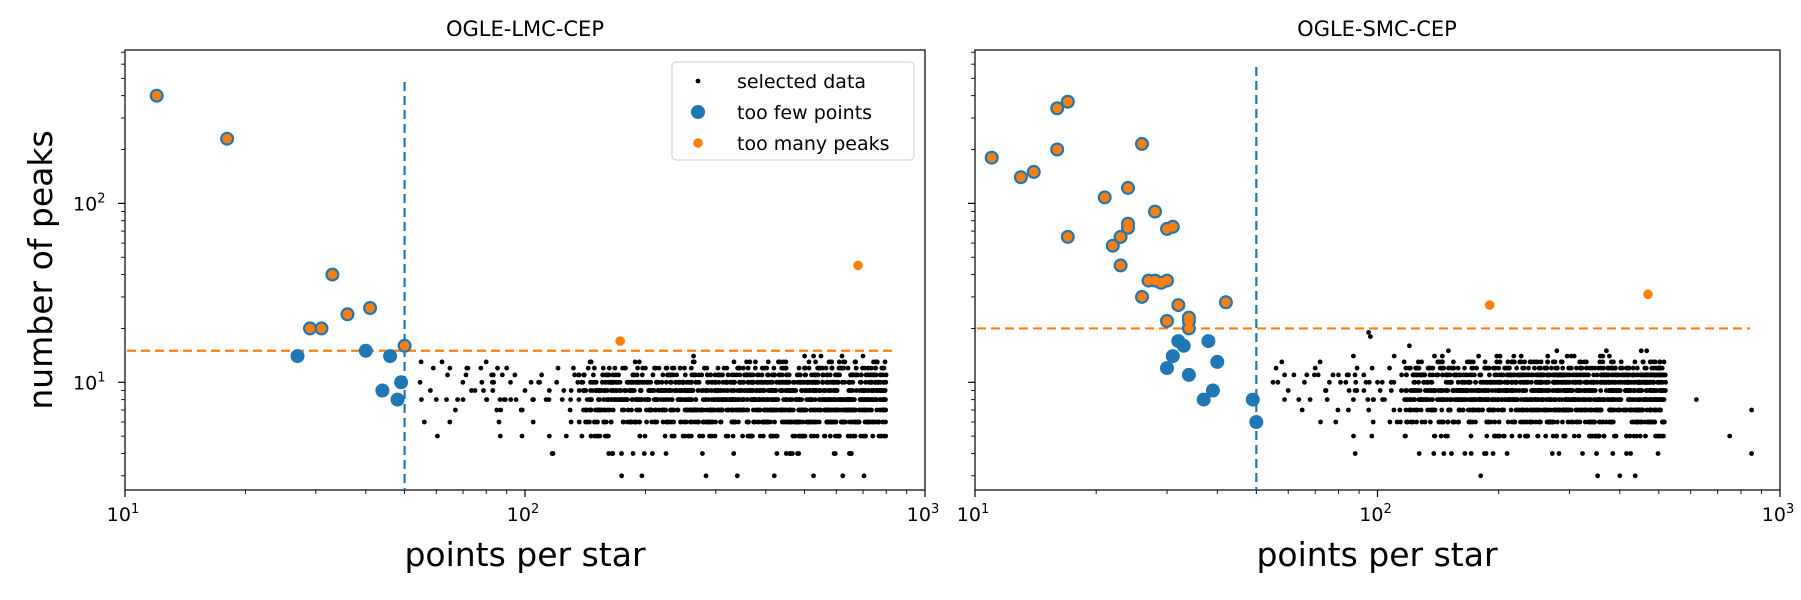 The height and width of the screenshot is (600, 1801). I want to click on x-tick-label: 103, so click(1778, 514).